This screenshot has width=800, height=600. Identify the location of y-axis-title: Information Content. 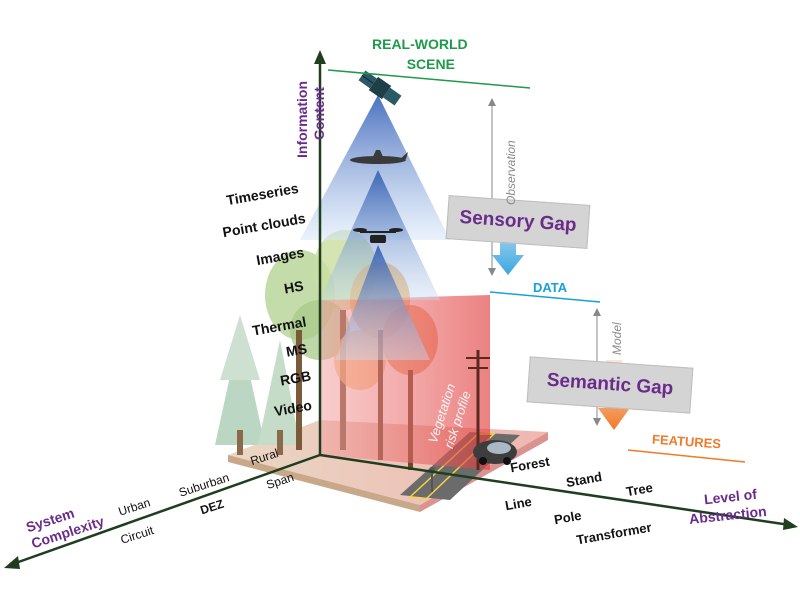
(311, 119).